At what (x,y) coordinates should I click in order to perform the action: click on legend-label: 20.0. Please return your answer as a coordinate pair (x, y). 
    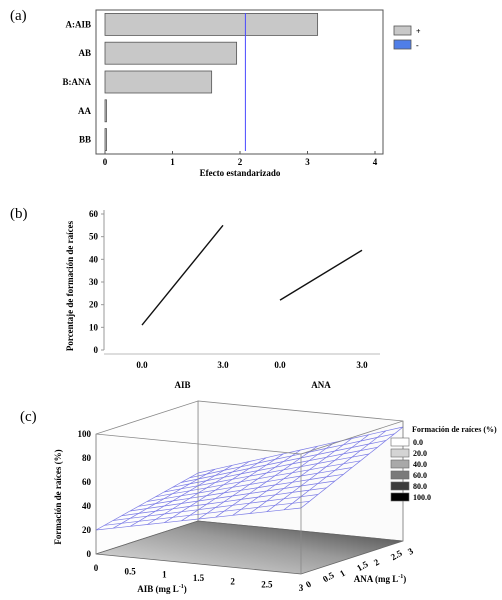
    Looking at the image, I should click on (420, 453).